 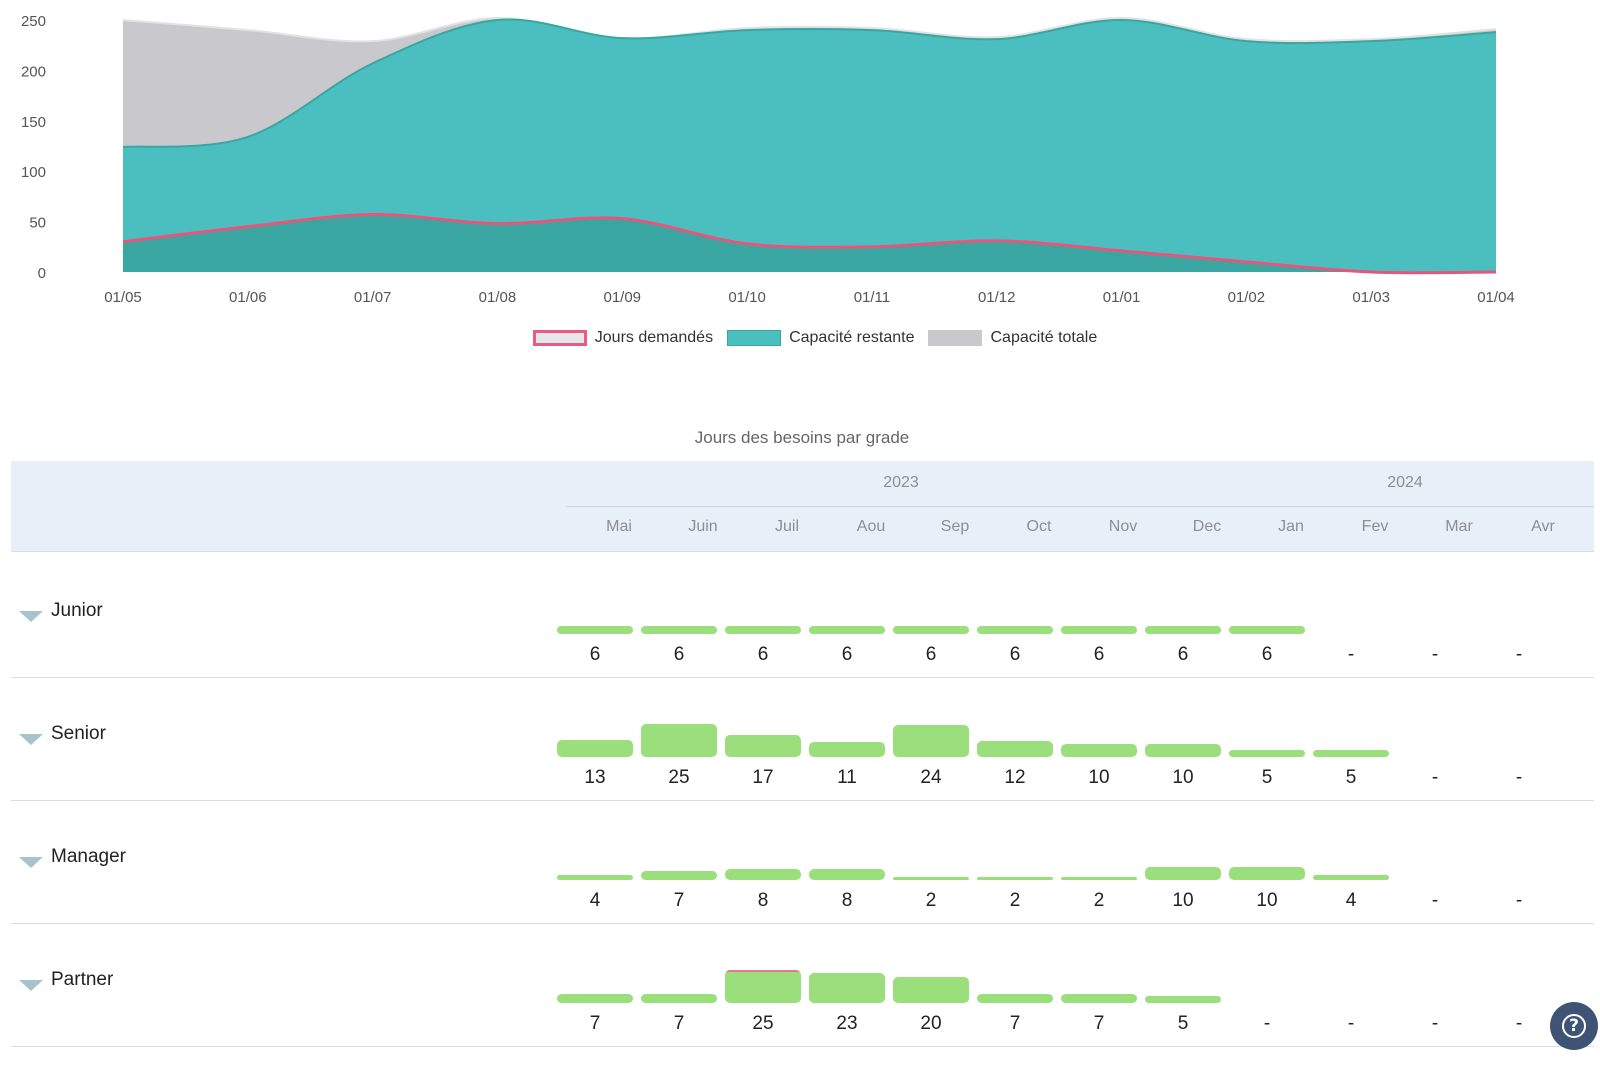 I want to click on grade-row-junior: Junior 6 6 6 6 6 6 6 6 6 - - -, so click(x=802, y=615).